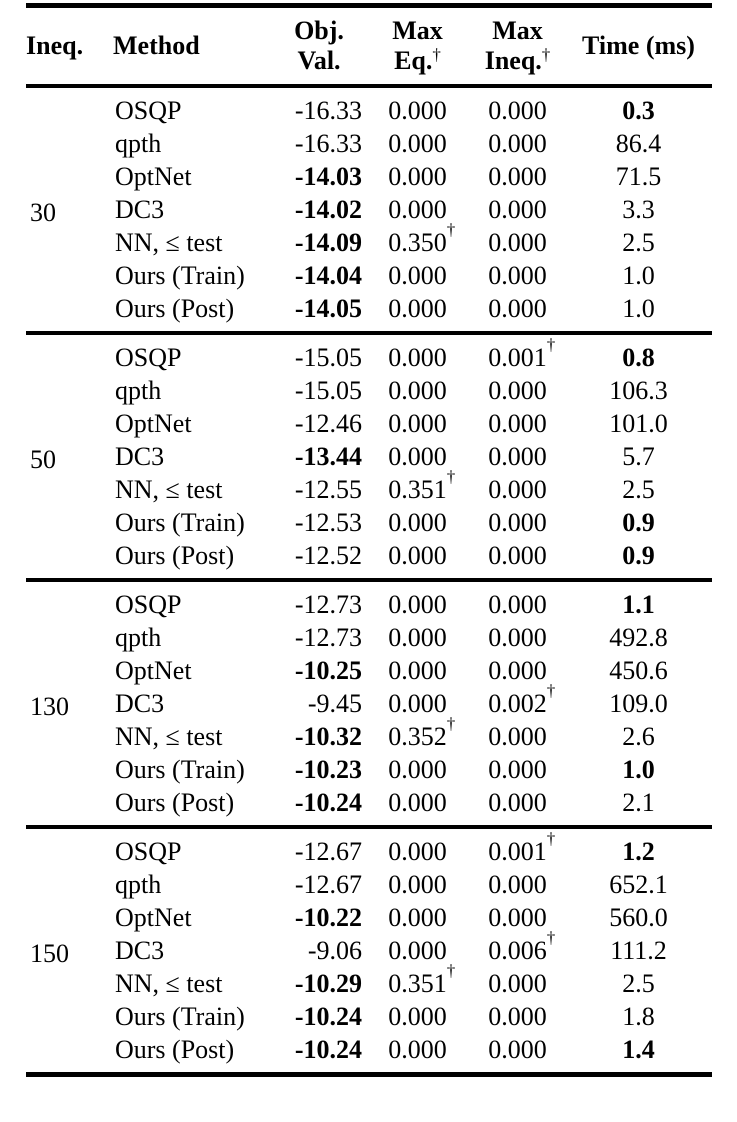 This screenshot has width=737, height=1122. What do you see at coordinates (369, 486) in the screenshot?
I see `table-row: NN, ≤ test -12.55 0.351 † 0.000 2.5` at bounding box center [369, 486].